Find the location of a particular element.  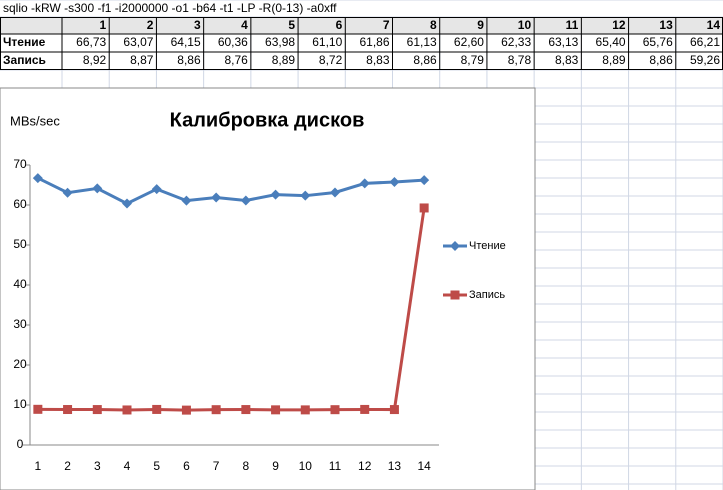

column-header: 6 is located at coordinates (339, 25).